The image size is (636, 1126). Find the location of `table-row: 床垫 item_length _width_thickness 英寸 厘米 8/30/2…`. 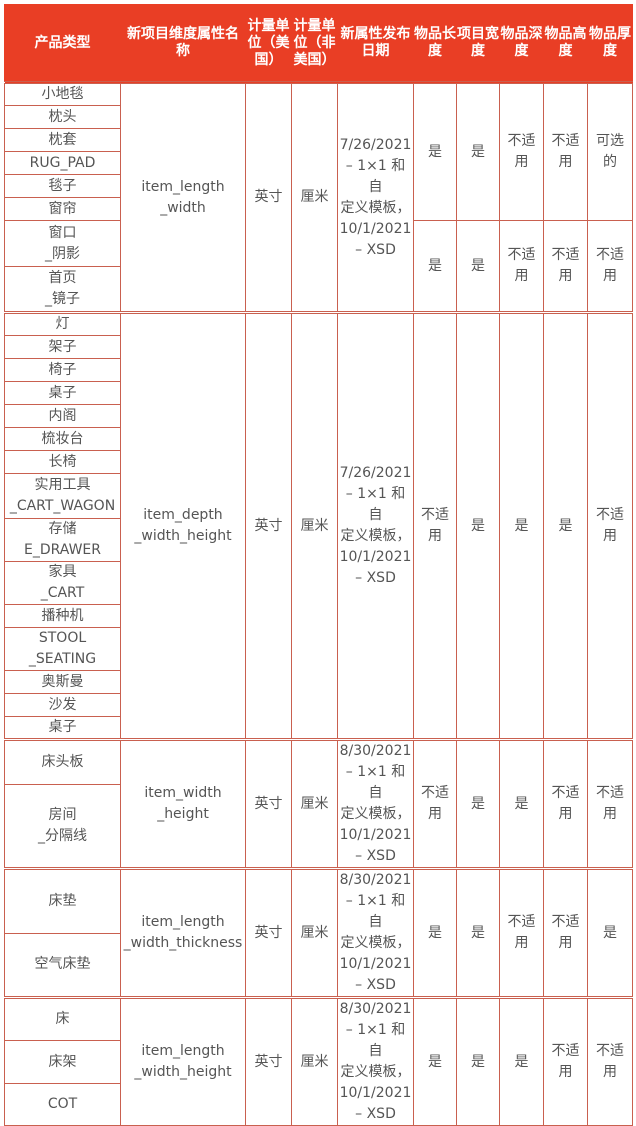

table-row: 床垫 item_length _width_thickness 英寸 厘米 8/30/2… is located at coordinates (318, 932).